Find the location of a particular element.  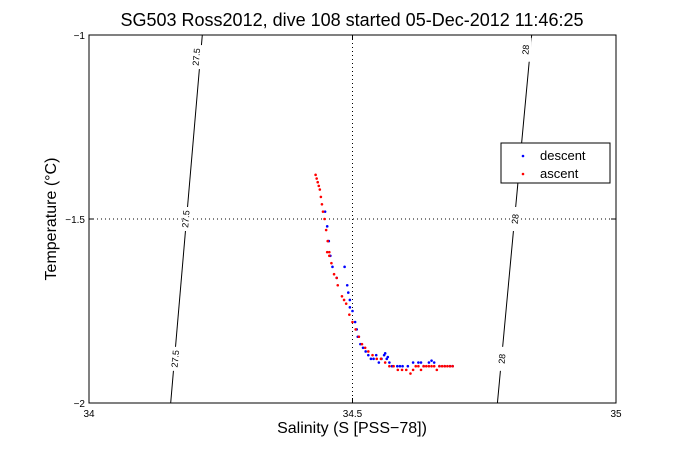

x-tick-label: 34.5 is located at coordinates (353, 414).